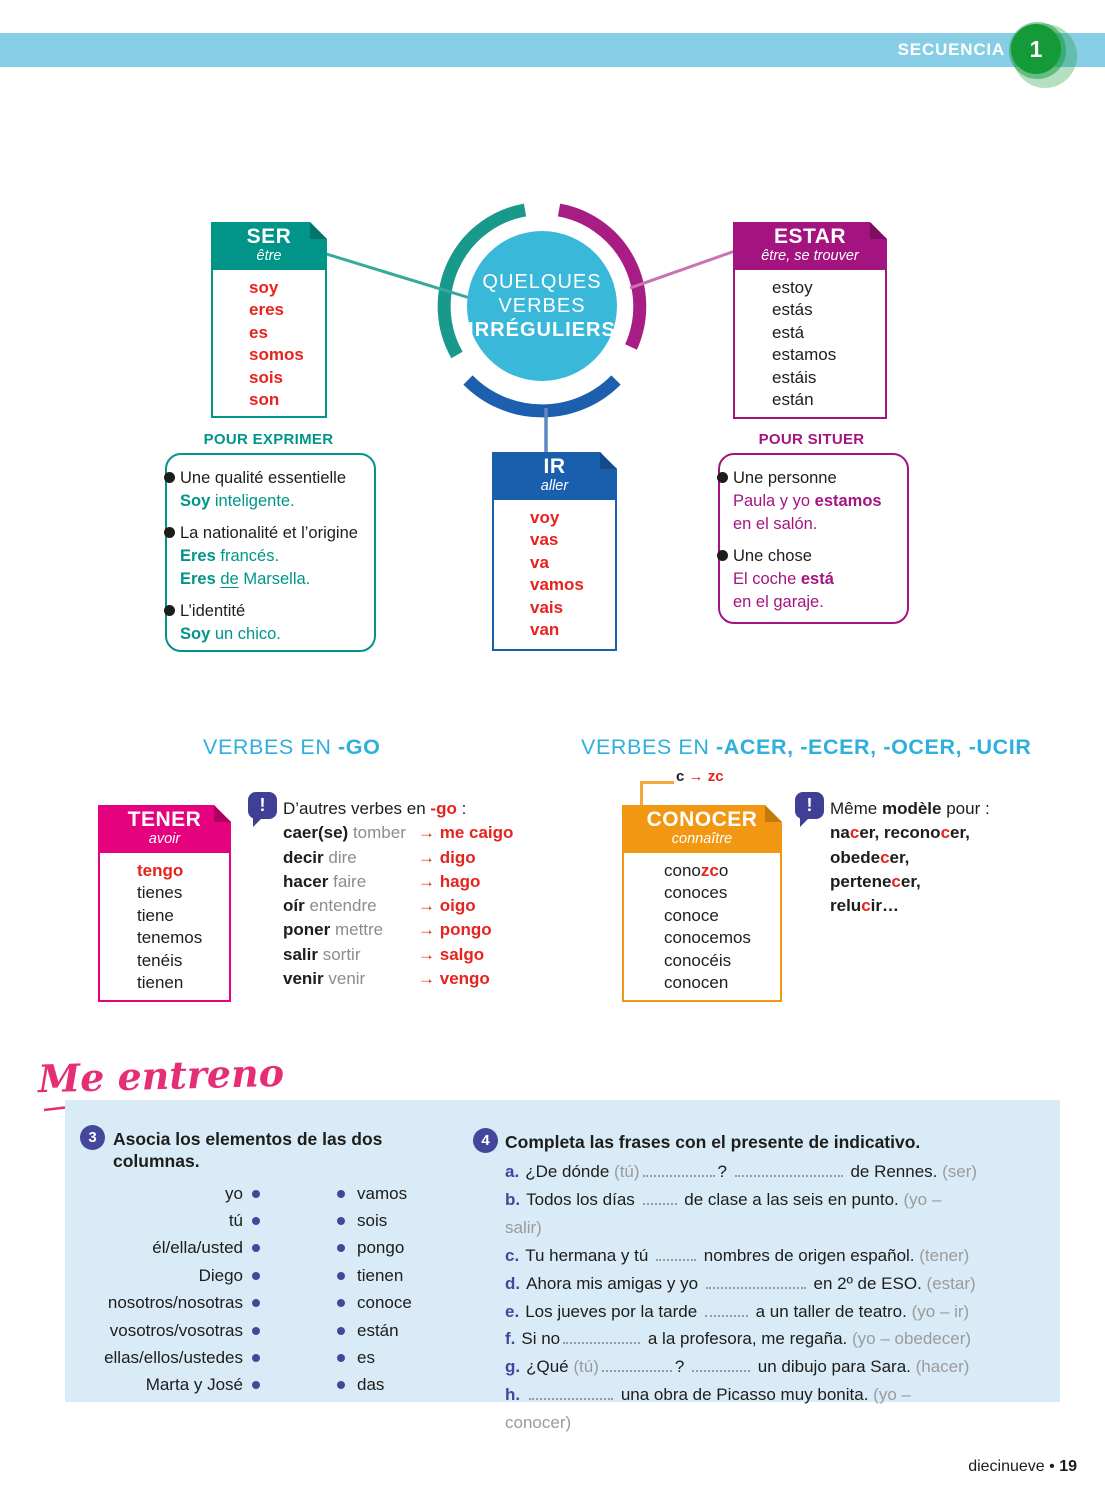  Describe the element at coordinates (945, 882) in the screenshot. I see `same-model-verb-line: pertenecer,` at that location.